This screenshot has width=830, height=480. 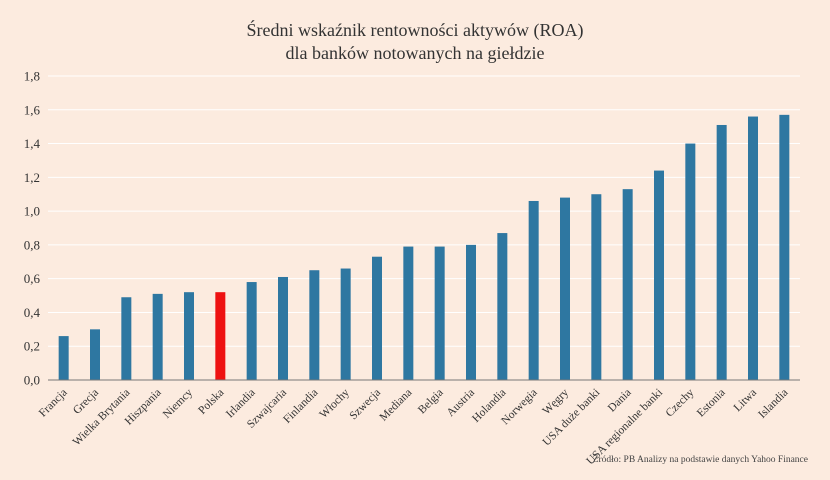 I want to click on y-tick-label: 1,4, so click(x=32, y=143).